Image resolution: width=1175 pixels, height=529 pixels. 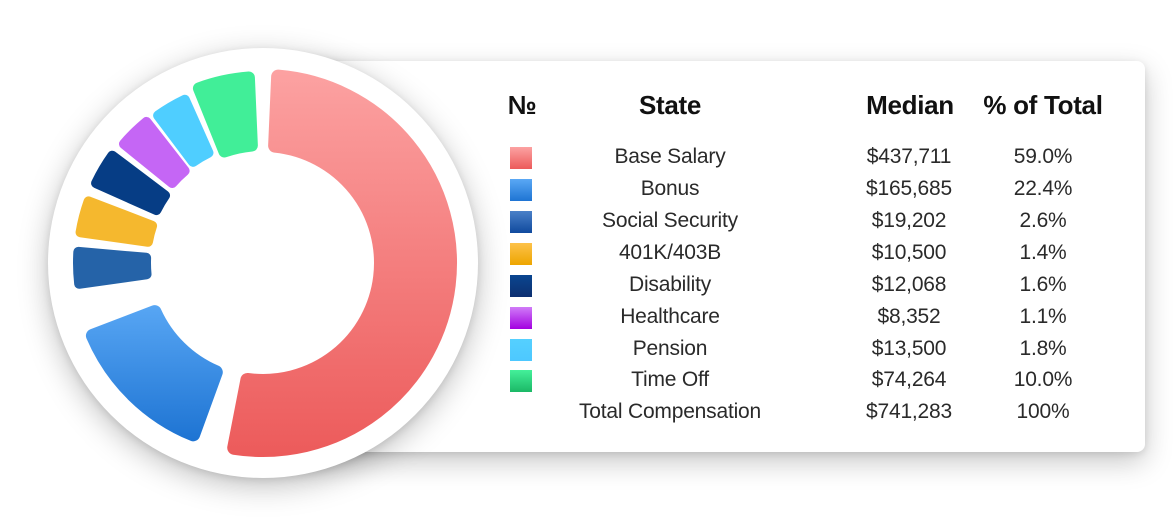 What do you see at coordinates (670, 188) in the screenshot?
I see `row-label: Bonus` at bounding box center [670, 188].